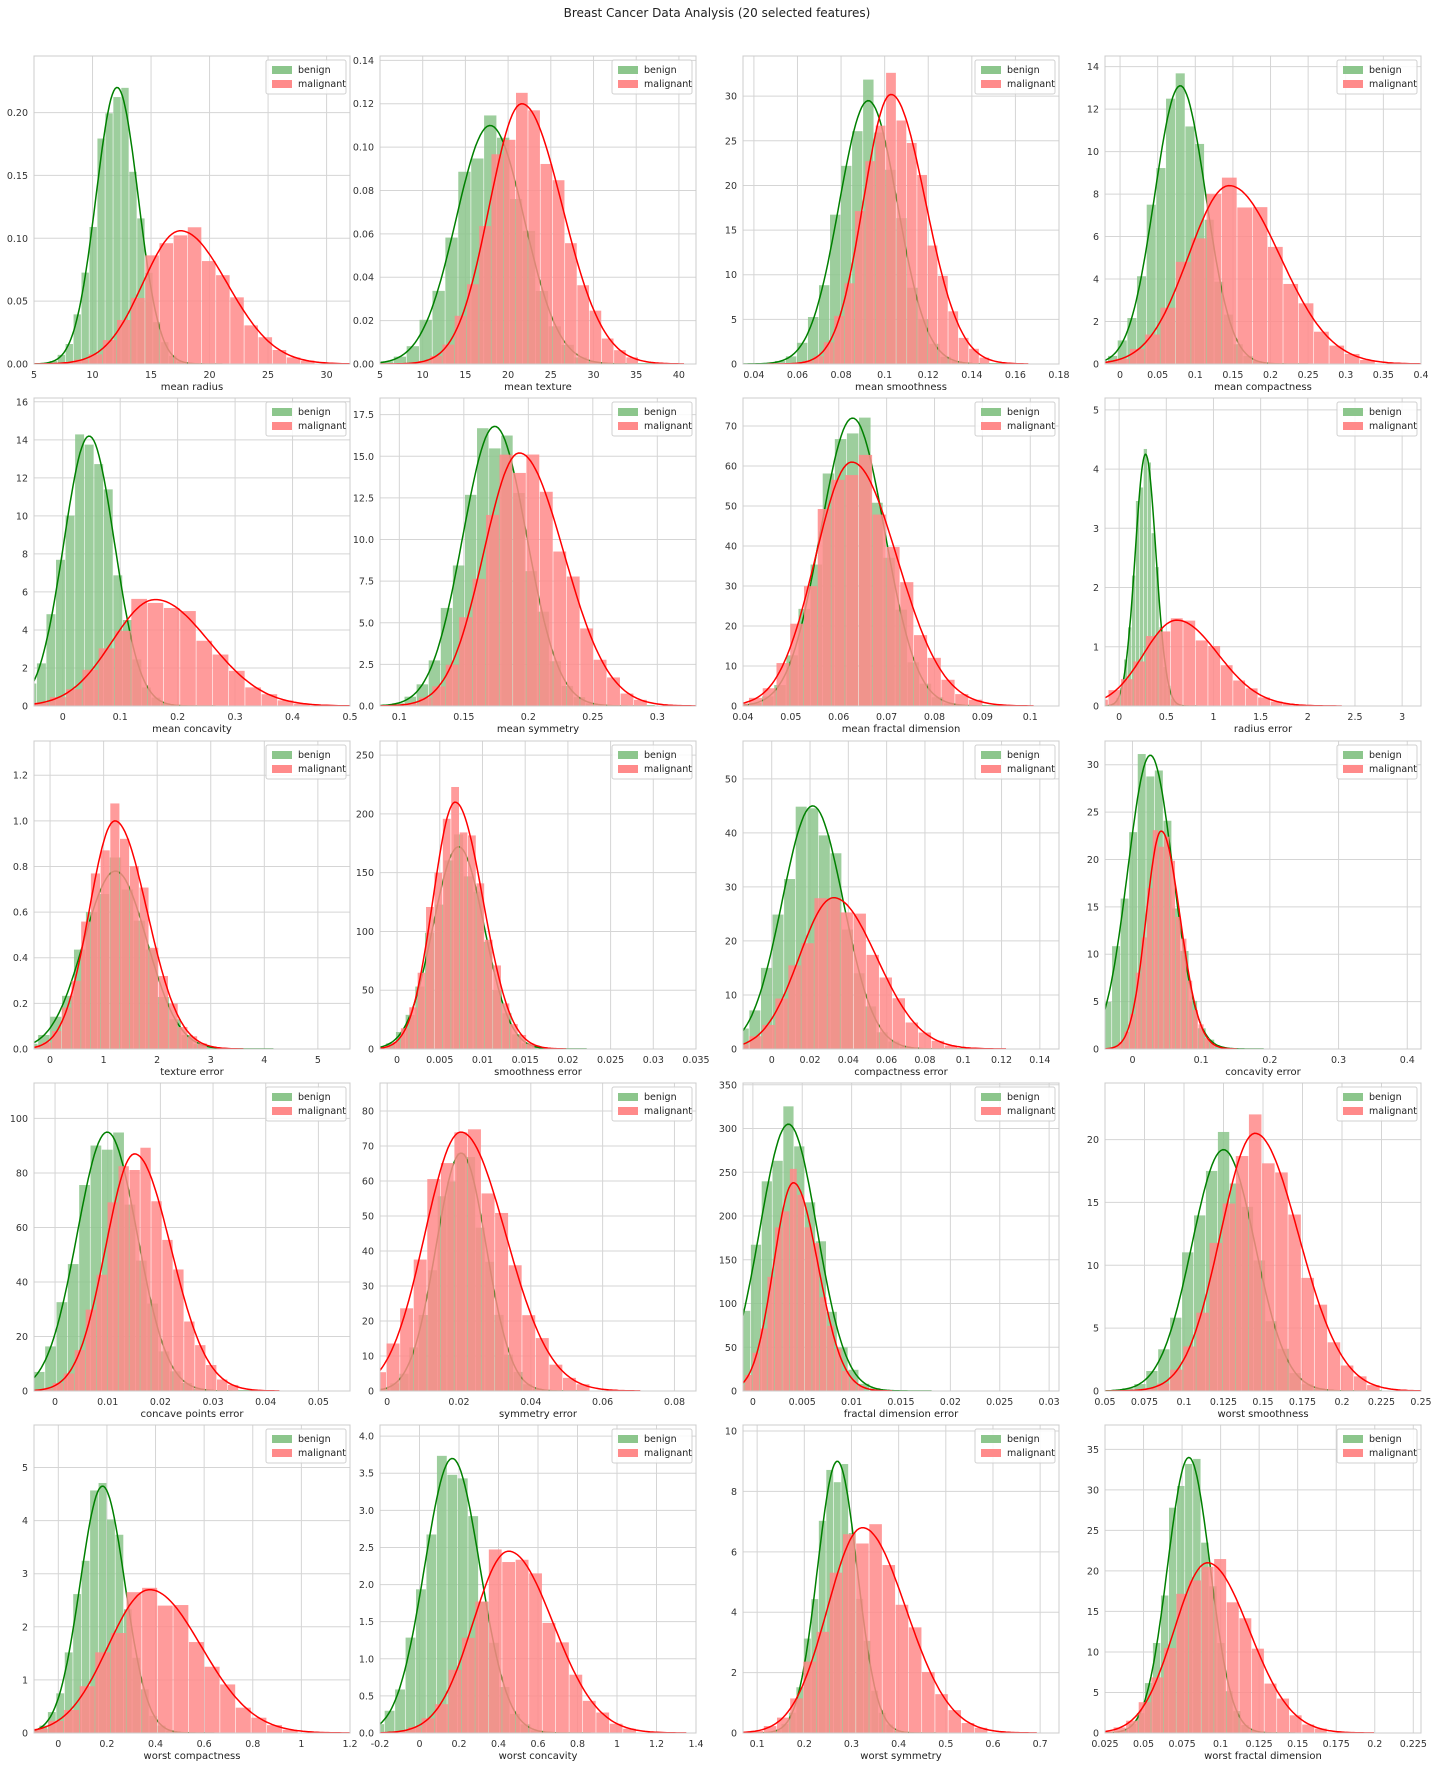  Describe the element at coordinates (532, 228) in the screenshot. I see `plot-area` at that location.